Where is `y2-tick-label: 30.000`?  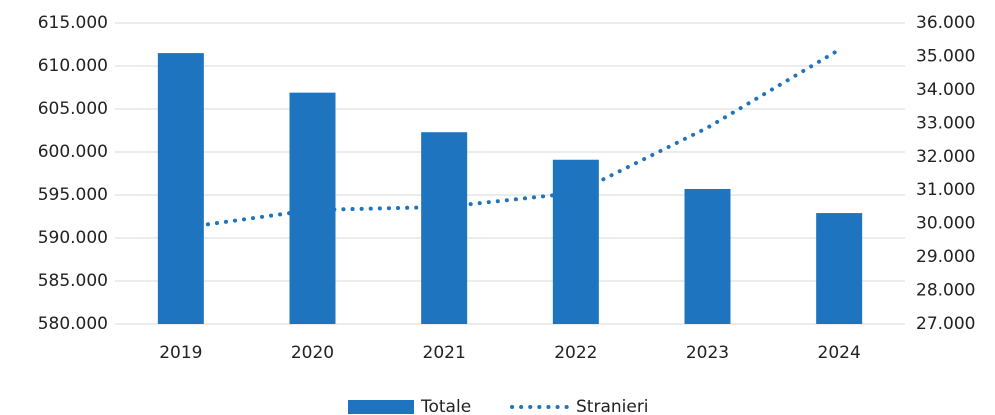
y2-tick-label: 30.000 is located at coordinates (945, 224).